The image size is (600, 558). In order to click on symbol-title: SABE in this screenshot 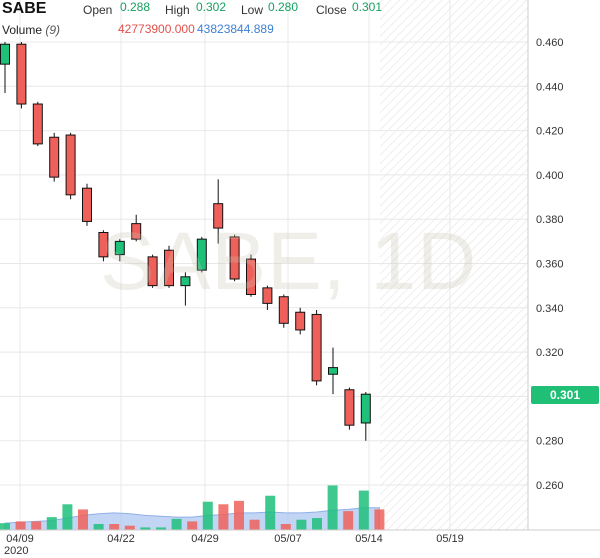, I will do `click(24, 8)`.